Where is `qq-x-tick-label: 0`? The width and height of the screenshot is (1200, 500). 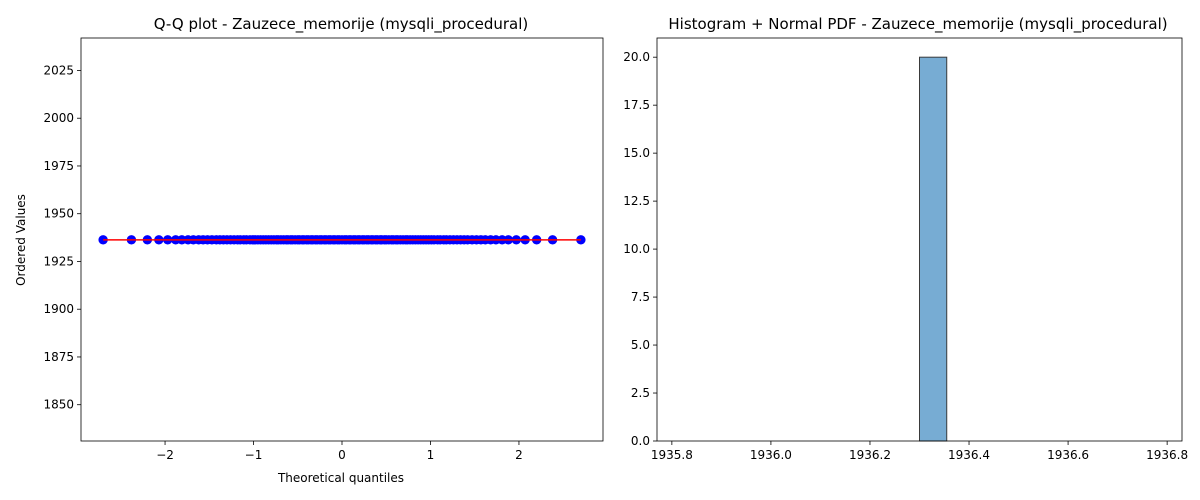 qq-x-tick-label: 0 is located at coordinates (342, 455).